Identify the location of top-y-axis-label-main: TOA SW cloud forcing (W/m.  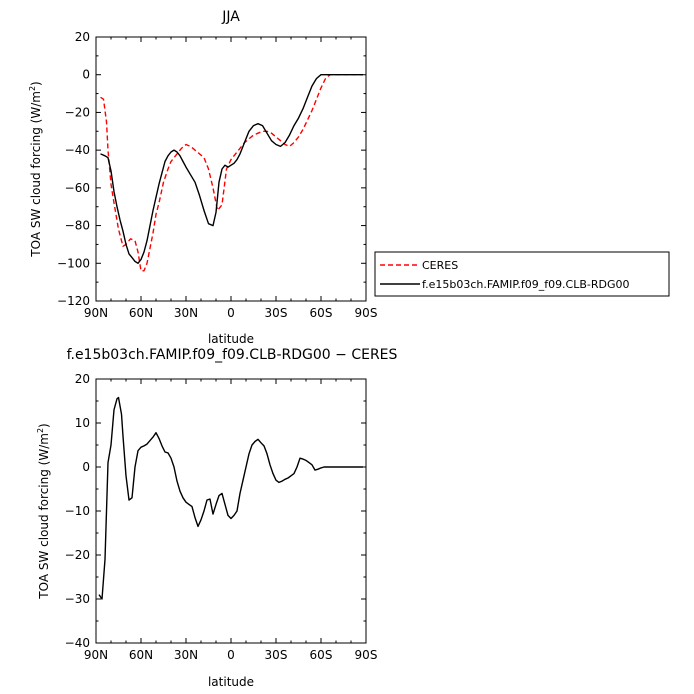
(36, 174).